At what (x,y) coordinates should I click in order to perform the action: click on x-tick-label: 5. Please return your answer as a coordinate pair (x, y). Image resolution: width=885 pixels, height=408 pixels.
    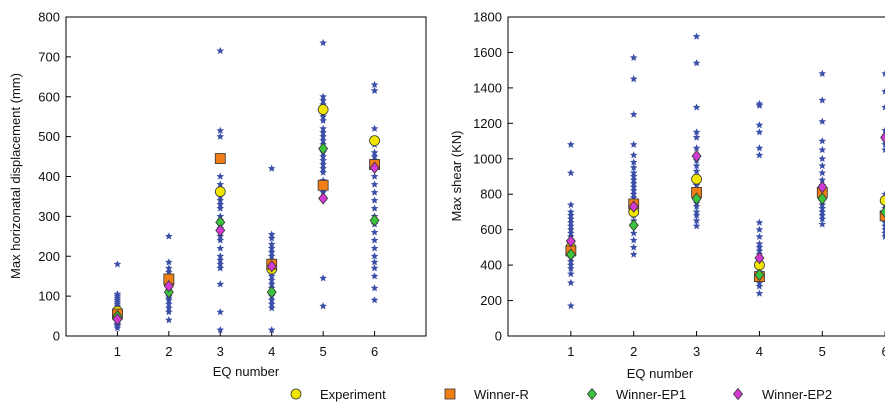
    Looking at the image, I should click on (822, 351).